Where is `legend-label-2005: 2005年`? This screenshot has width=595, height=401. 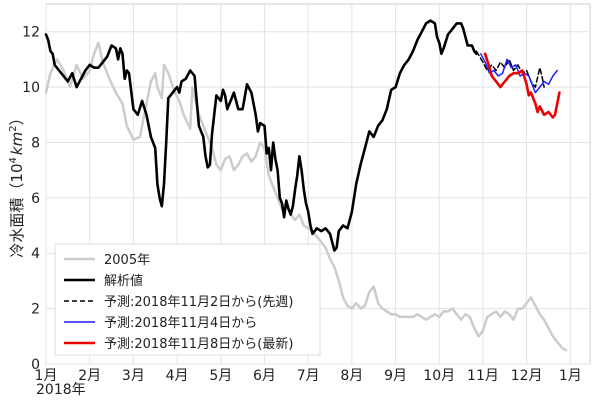 legend-label-2005: 2005年 is located at coordinates (127, 260).